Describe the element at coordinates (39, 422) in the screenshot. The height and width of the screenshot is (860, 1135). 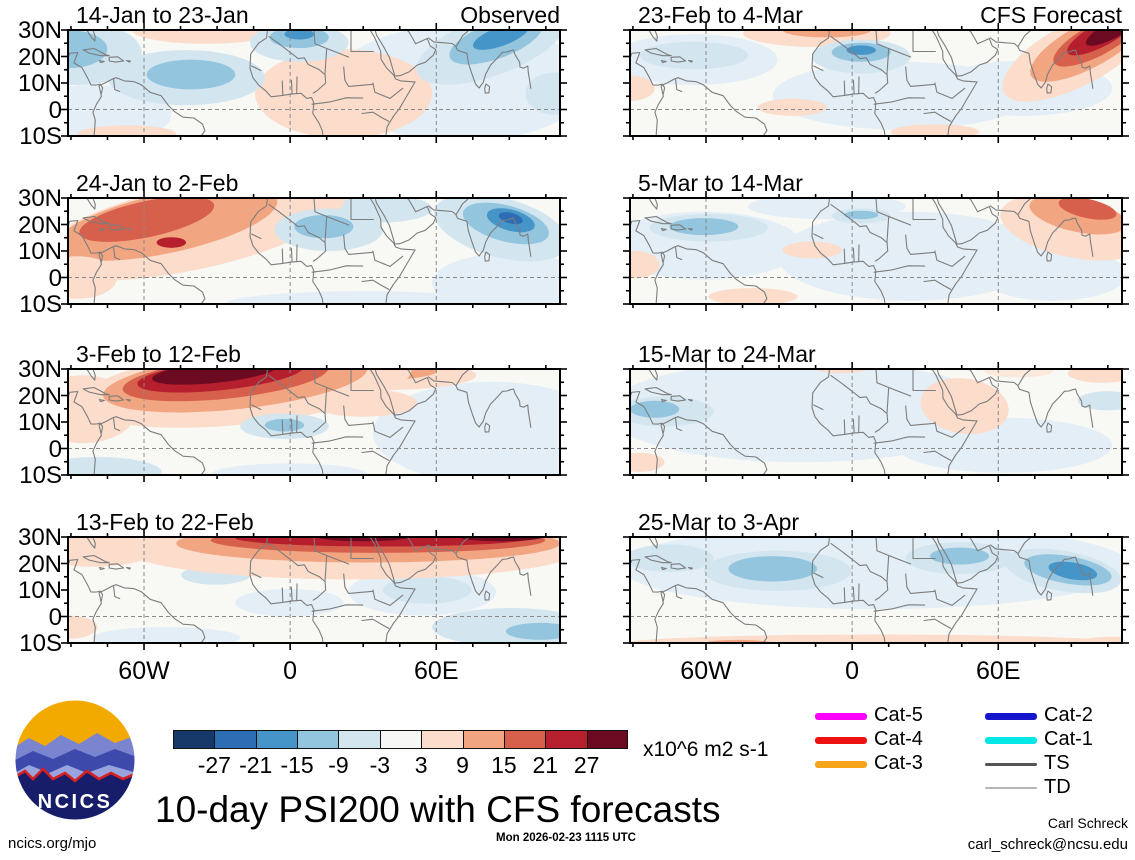
I see `lat-tick-label: 10N` at that location.